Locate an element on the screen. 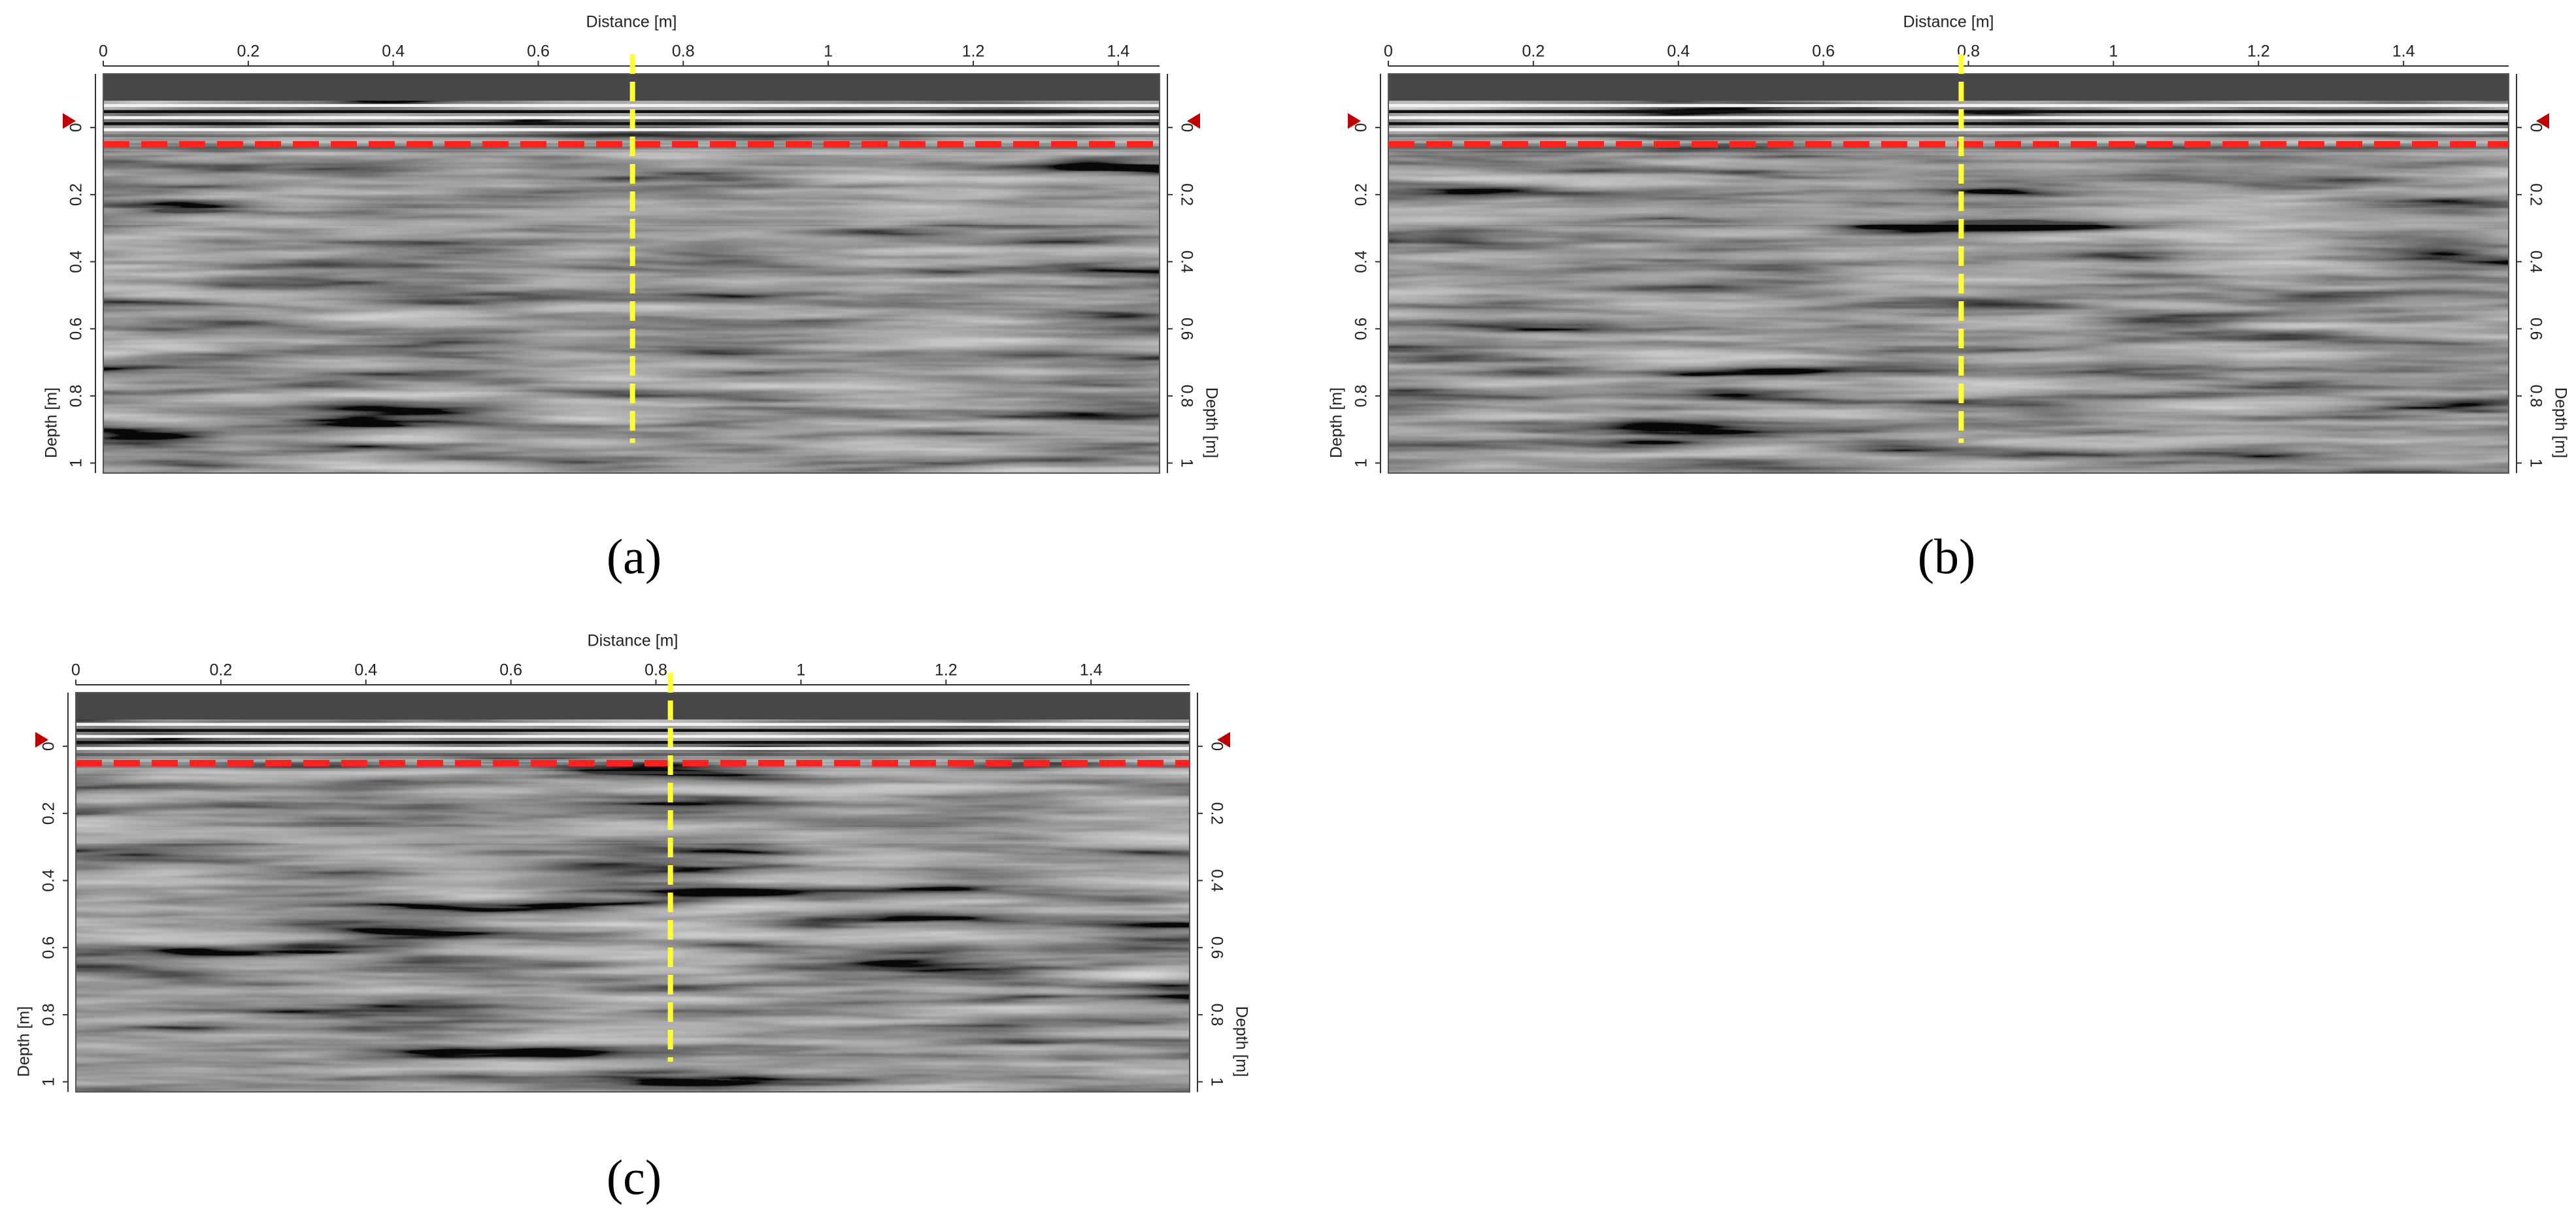 This screenshot has width=2576, height=1218. caption: (a) is located at coordinates (634, 556).